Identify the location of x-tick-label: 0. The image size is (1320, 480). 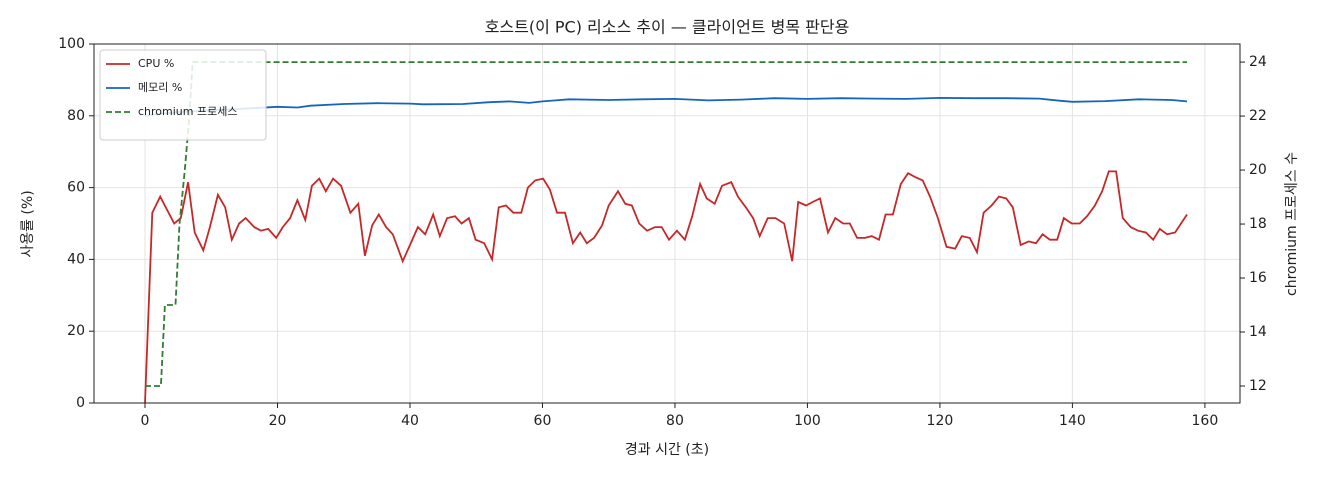
(145, 421).